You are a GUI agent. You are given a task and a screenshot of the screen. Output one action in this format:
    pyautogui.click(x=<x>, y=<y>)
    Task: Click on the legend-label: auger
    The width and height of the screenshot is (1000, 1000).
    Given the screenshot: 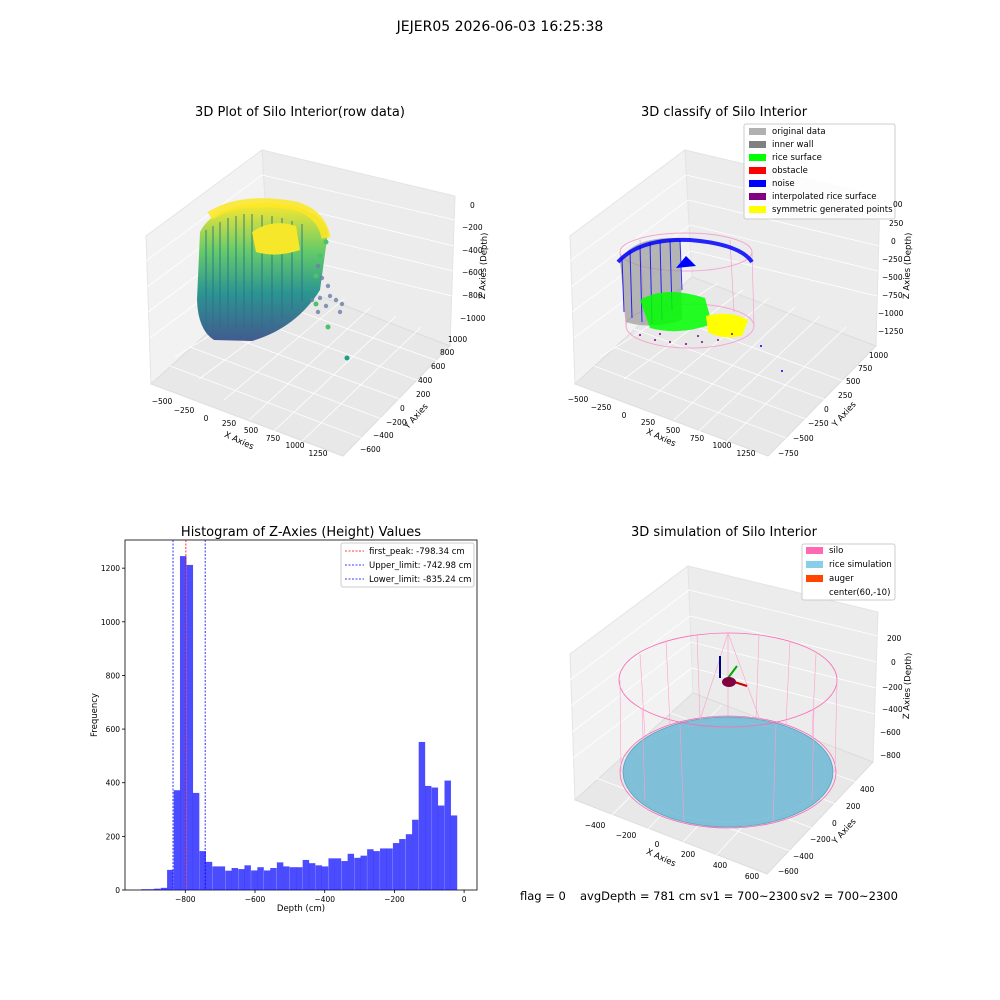 What is the action you would take?
    pyautogui.click(x=841, y=579)
    